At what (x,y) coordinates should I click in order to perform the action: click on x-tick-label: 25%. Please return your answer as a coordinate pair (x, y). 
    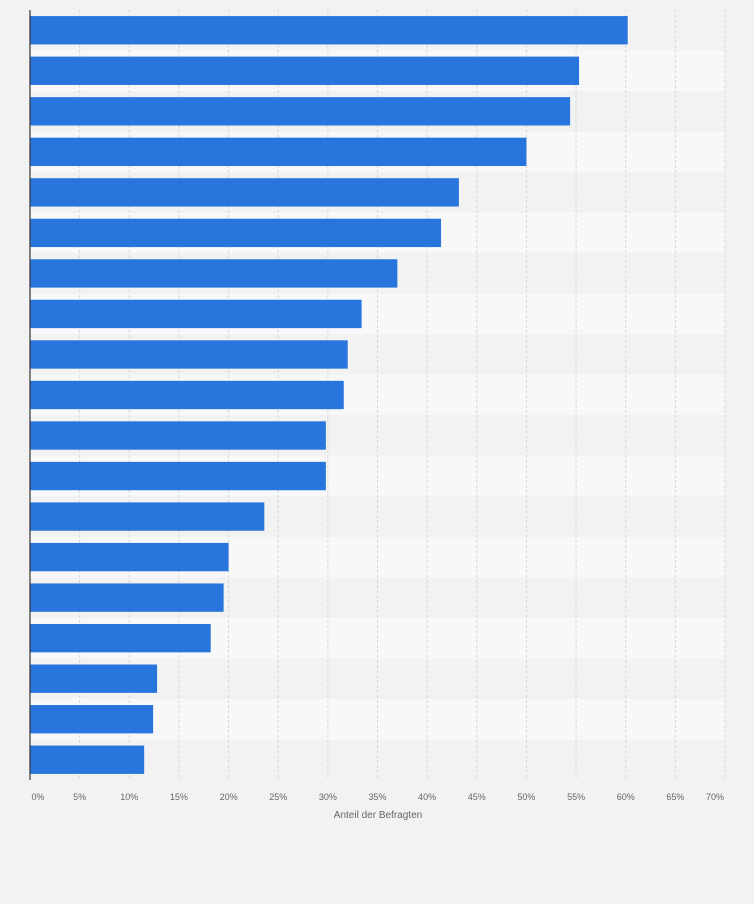
    Looking at the image, I should click on (278, 797).